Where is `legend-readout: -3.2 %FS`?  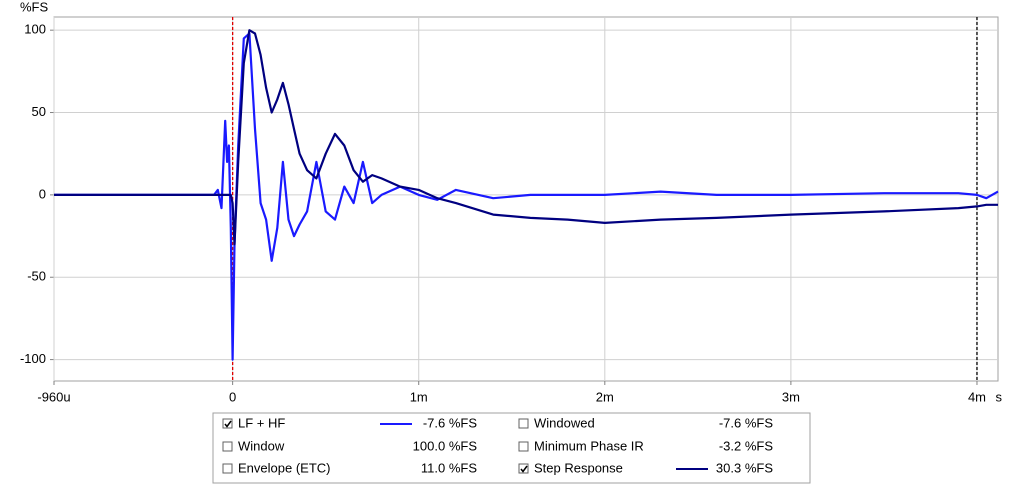 legend-readout: -3.2 %FS is located at coordinates (746, 445).